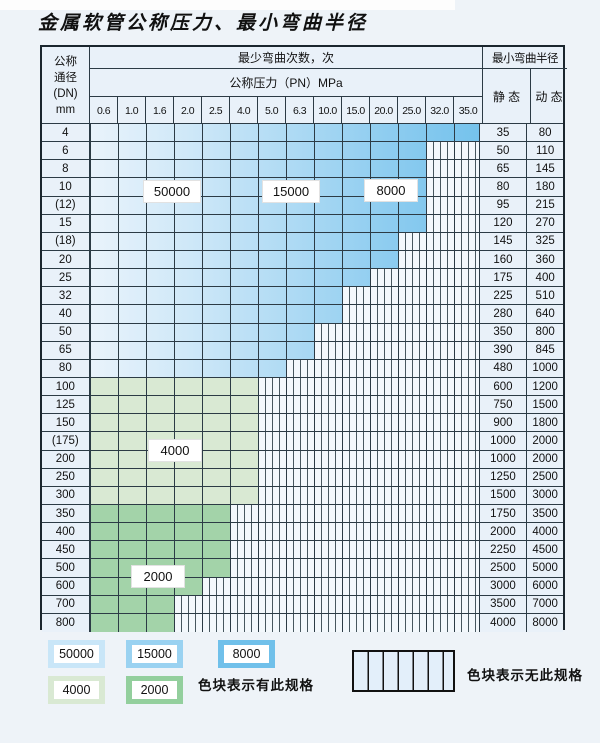 This screenshot has height=743, width=600. What do you see at coordinates (66, 169) in the screenshot?
I see `dn-cell: 8` at bounding box center [66, 169].